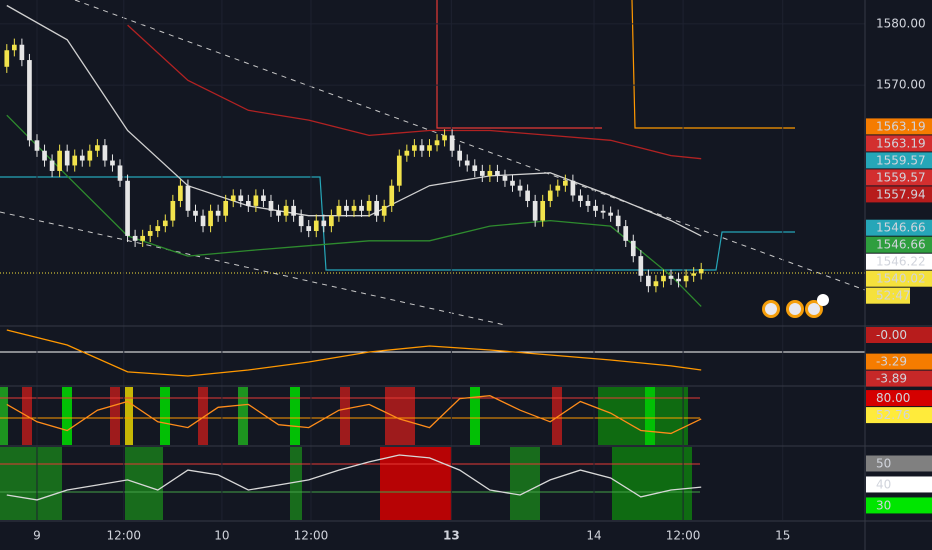 This screenshot has width=932, height=550. Describe the element at coordinates (37, 536) in the screenshot. I see `x-tick-label: 9` at that location.